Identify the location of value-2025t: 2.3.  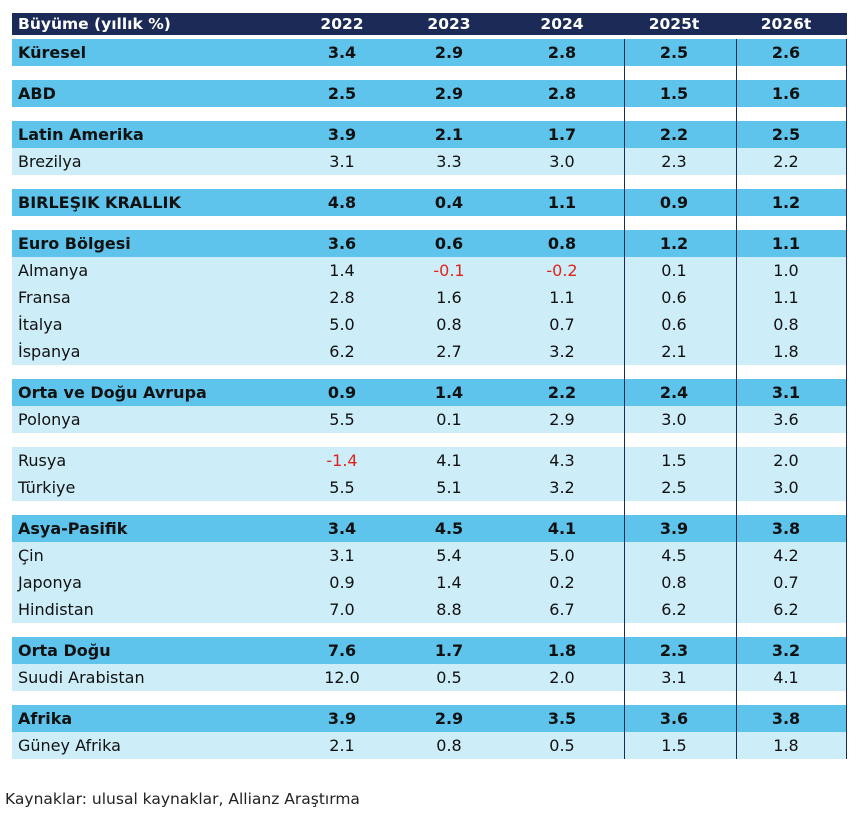
(674, 650).